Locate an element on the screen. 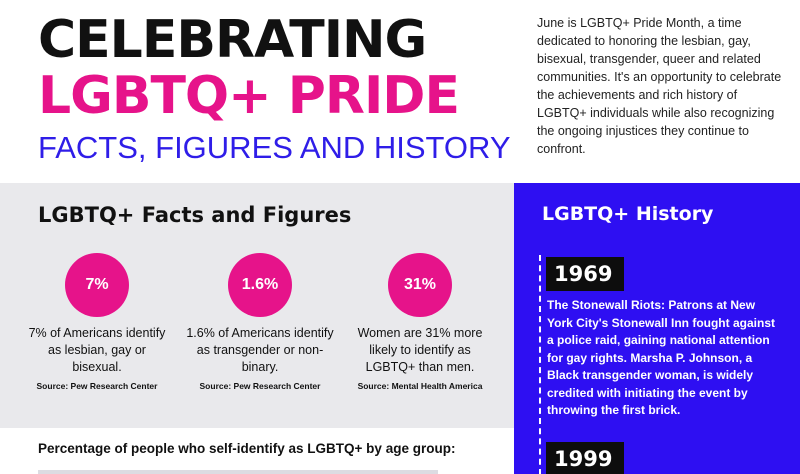 The height and width of the screenshot is (474, 800). age-chart-top-edge is located at coordinates (238, 472).